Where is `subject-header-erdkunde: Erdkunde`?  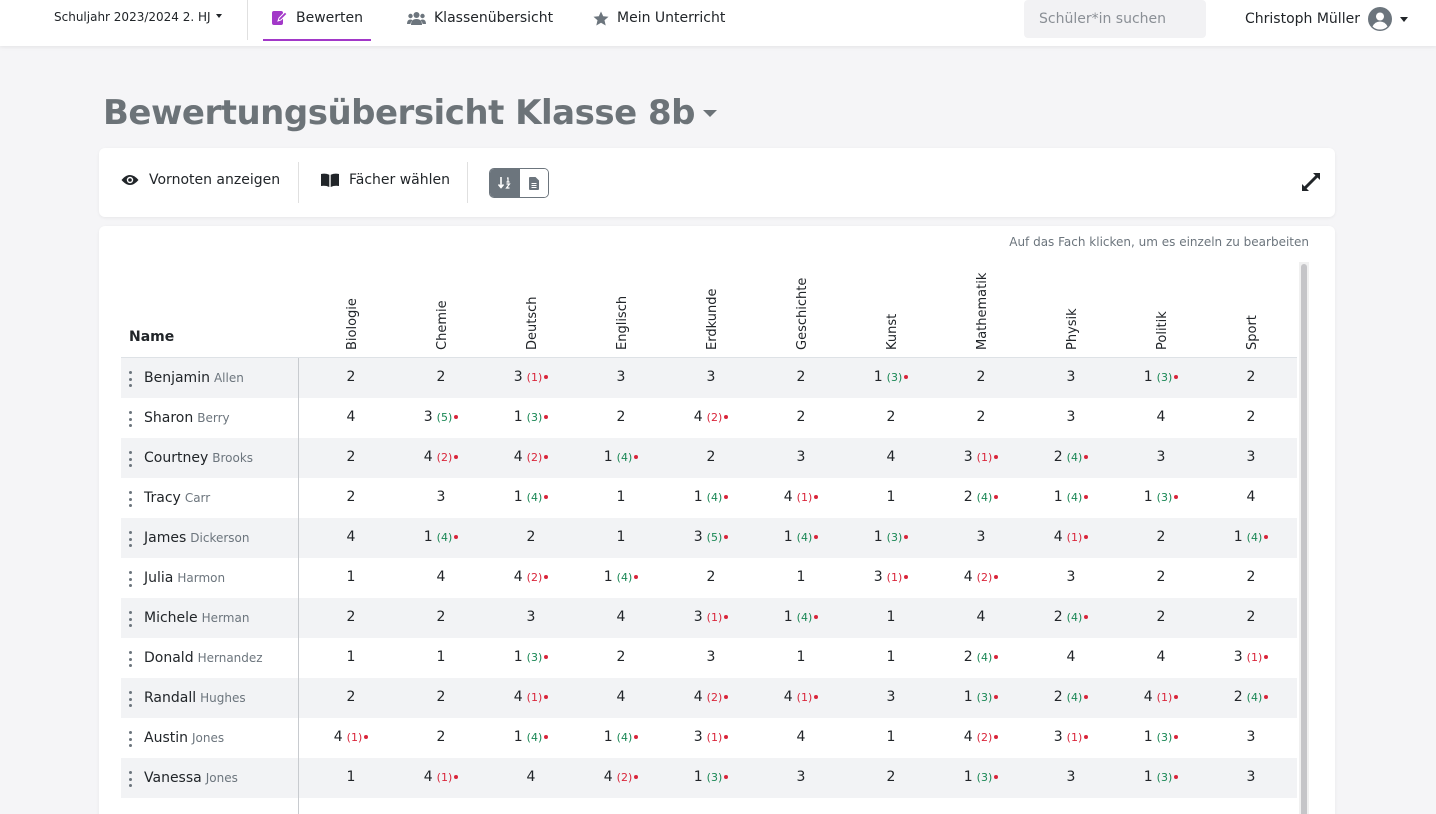
subject-header-erdkunde: Erdkunde is located at coordinates (713, 316).